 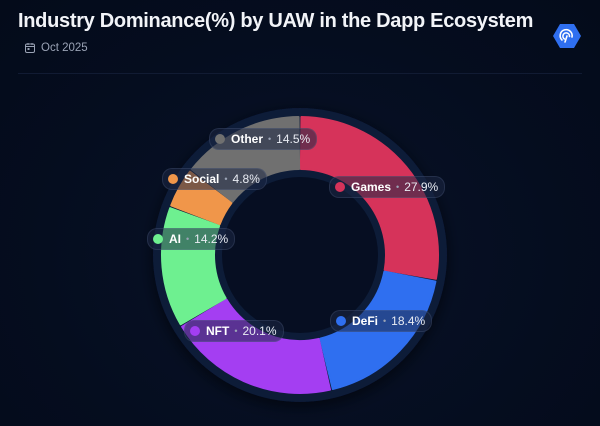 I want to click on date-label: Oct 2025, so click(x=56, y=48).